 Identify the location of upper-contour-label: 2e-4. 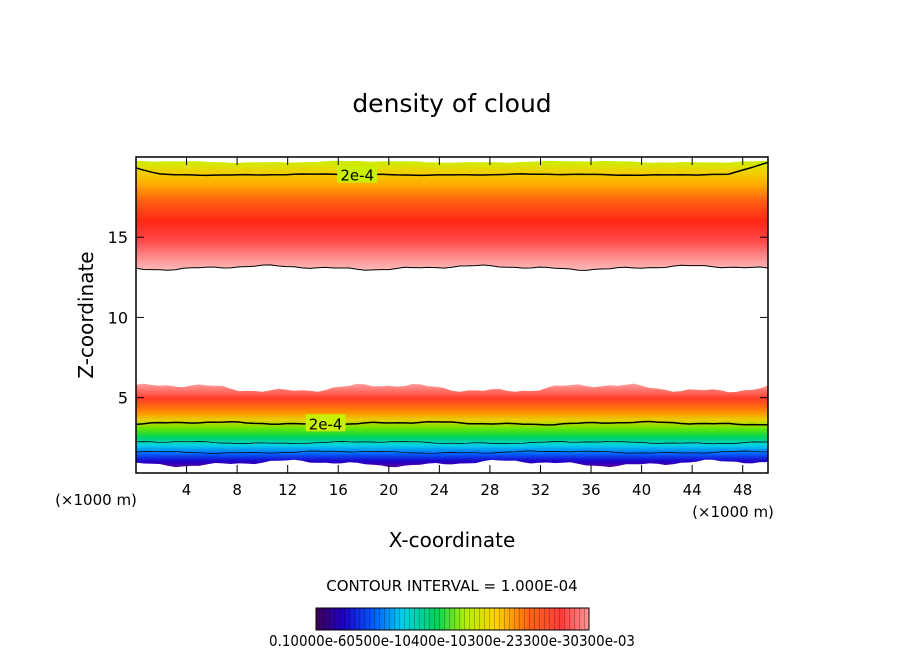
(357, 176).